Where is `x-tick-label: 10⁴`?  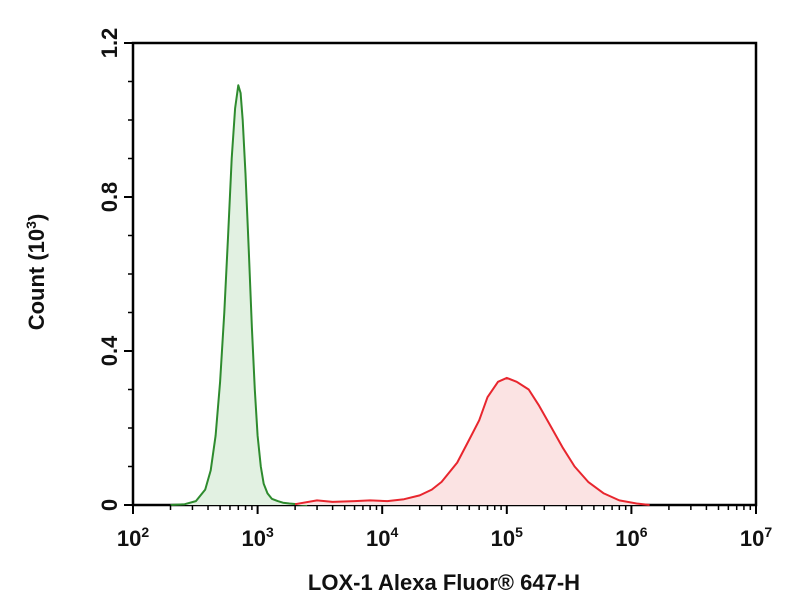
x-tick-label: 10⁴ is located at coordinates (382, 537).